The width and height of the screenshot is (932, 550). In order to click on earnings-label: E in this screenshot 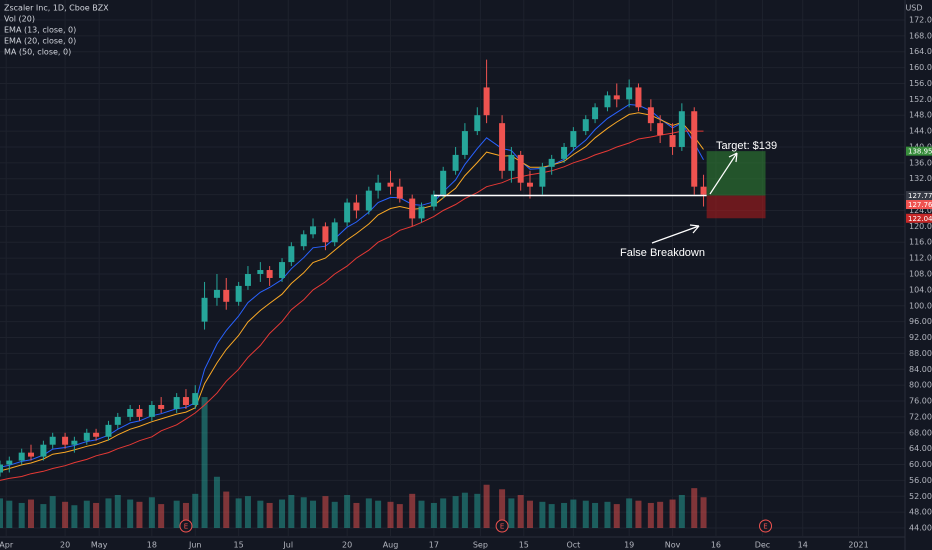, I will do `click(186, 527)`.